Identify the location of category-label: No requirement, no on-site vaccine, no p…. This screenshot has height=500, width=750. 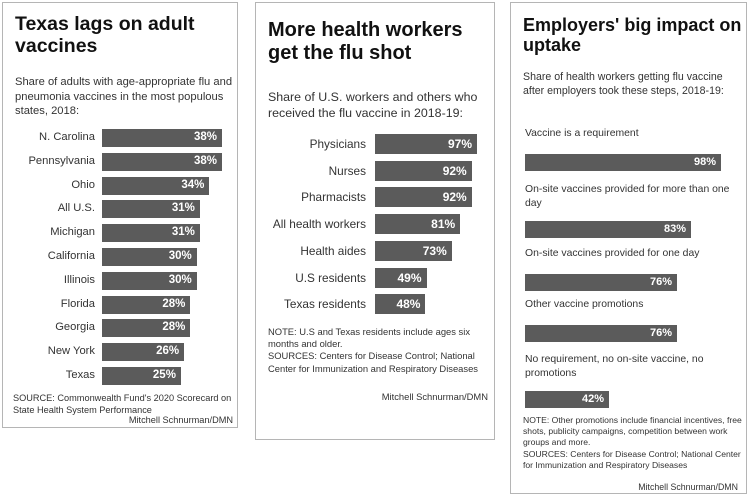
(614, 366).